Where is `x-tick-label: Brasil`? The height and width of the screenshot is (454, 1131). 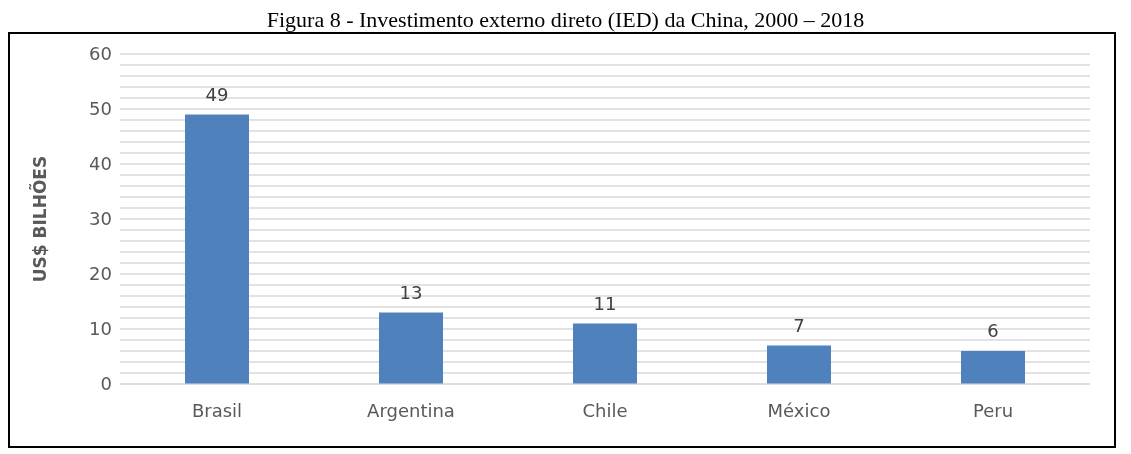 x-tick-label: Brasil is located at coordinates (217, 410).